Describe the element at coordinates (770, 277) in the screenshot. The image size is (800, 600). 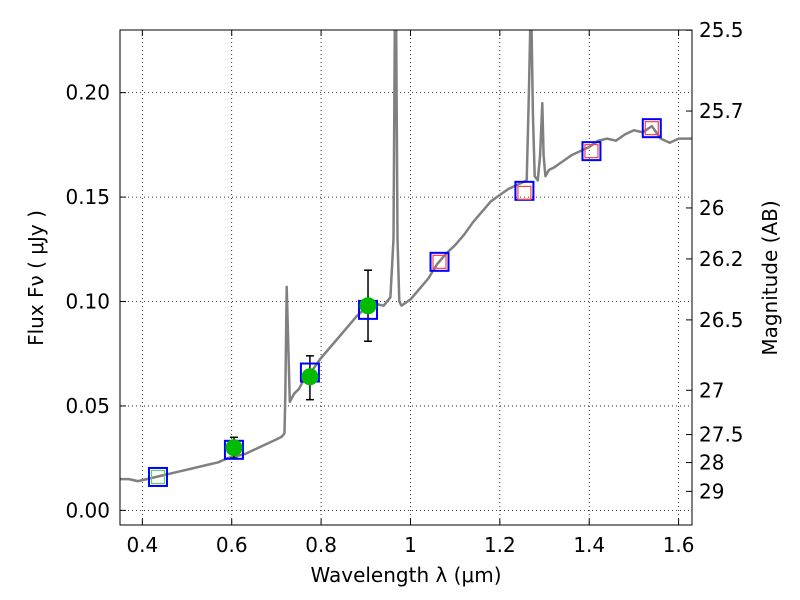
I see `y2-axis-title: Magnitude (AB)` at that location.